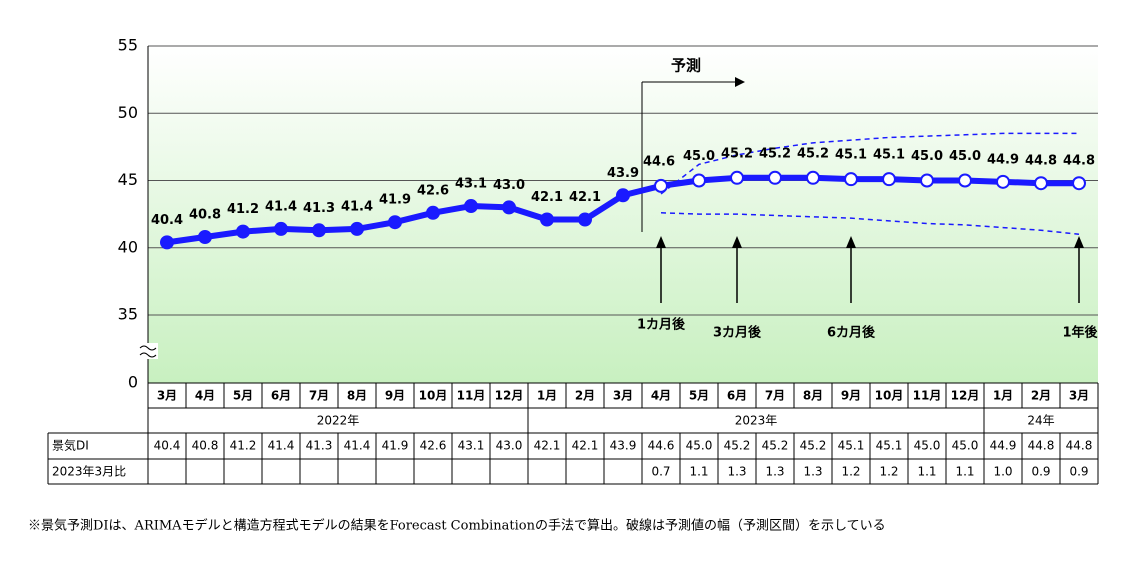 The image size is (1145, 563). Describe the element at coordinates (167, 446) in the screenshot. I see `di-value: 40.4` at that location.